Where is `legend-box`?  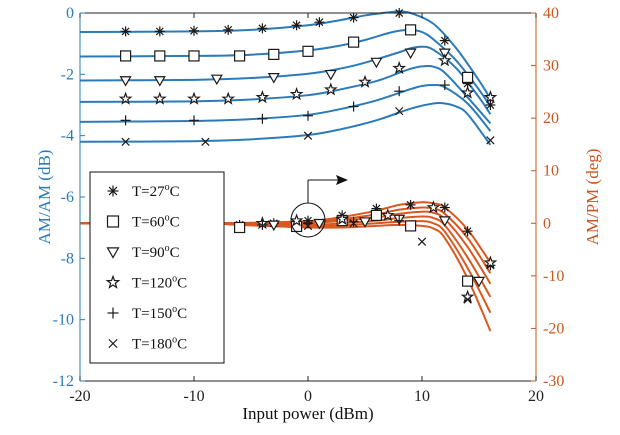
legend-box is located at coordinates (157, 267).